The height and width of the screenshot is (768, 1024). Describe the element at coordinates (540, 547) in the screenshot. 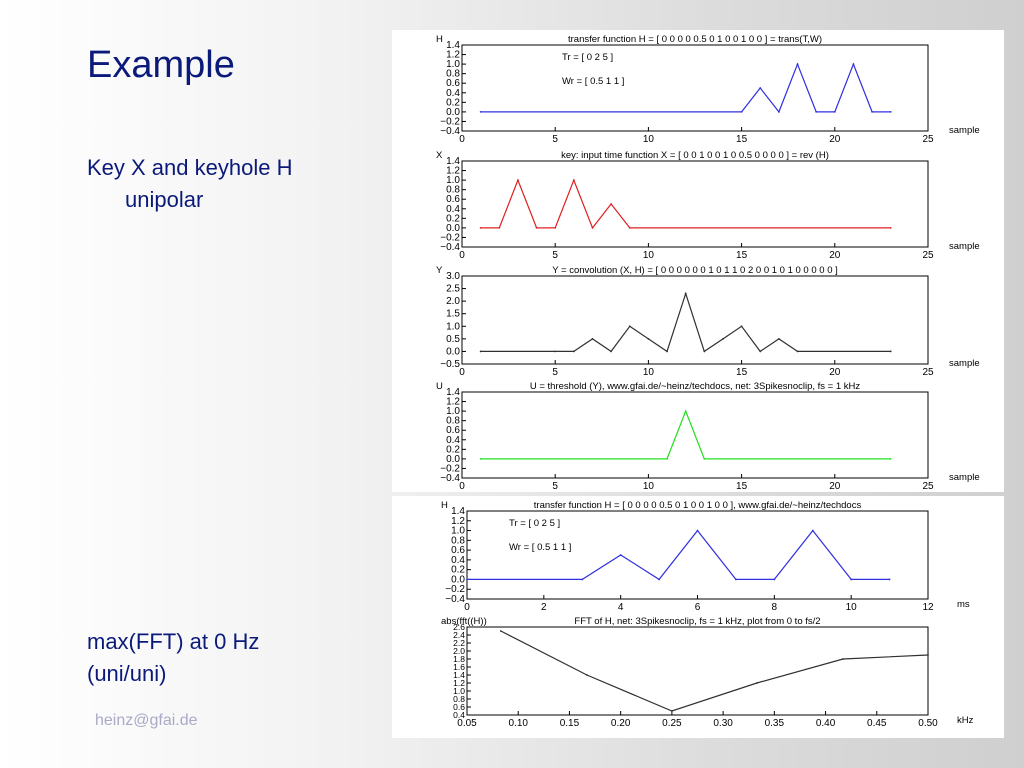

I see `plot-annotation: Wr = [ 0.5 1 1 ]` at that location.